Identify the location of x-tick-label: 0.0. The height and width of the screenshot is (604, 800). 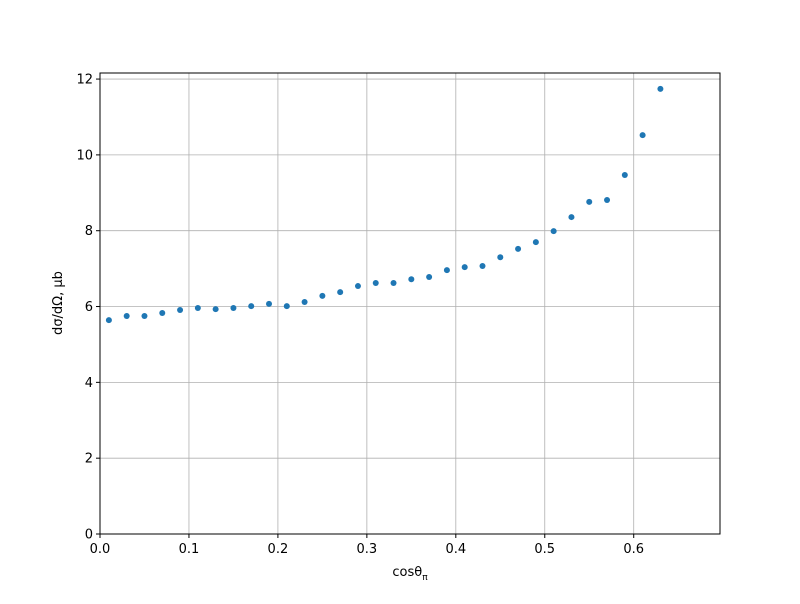
(100, 549).